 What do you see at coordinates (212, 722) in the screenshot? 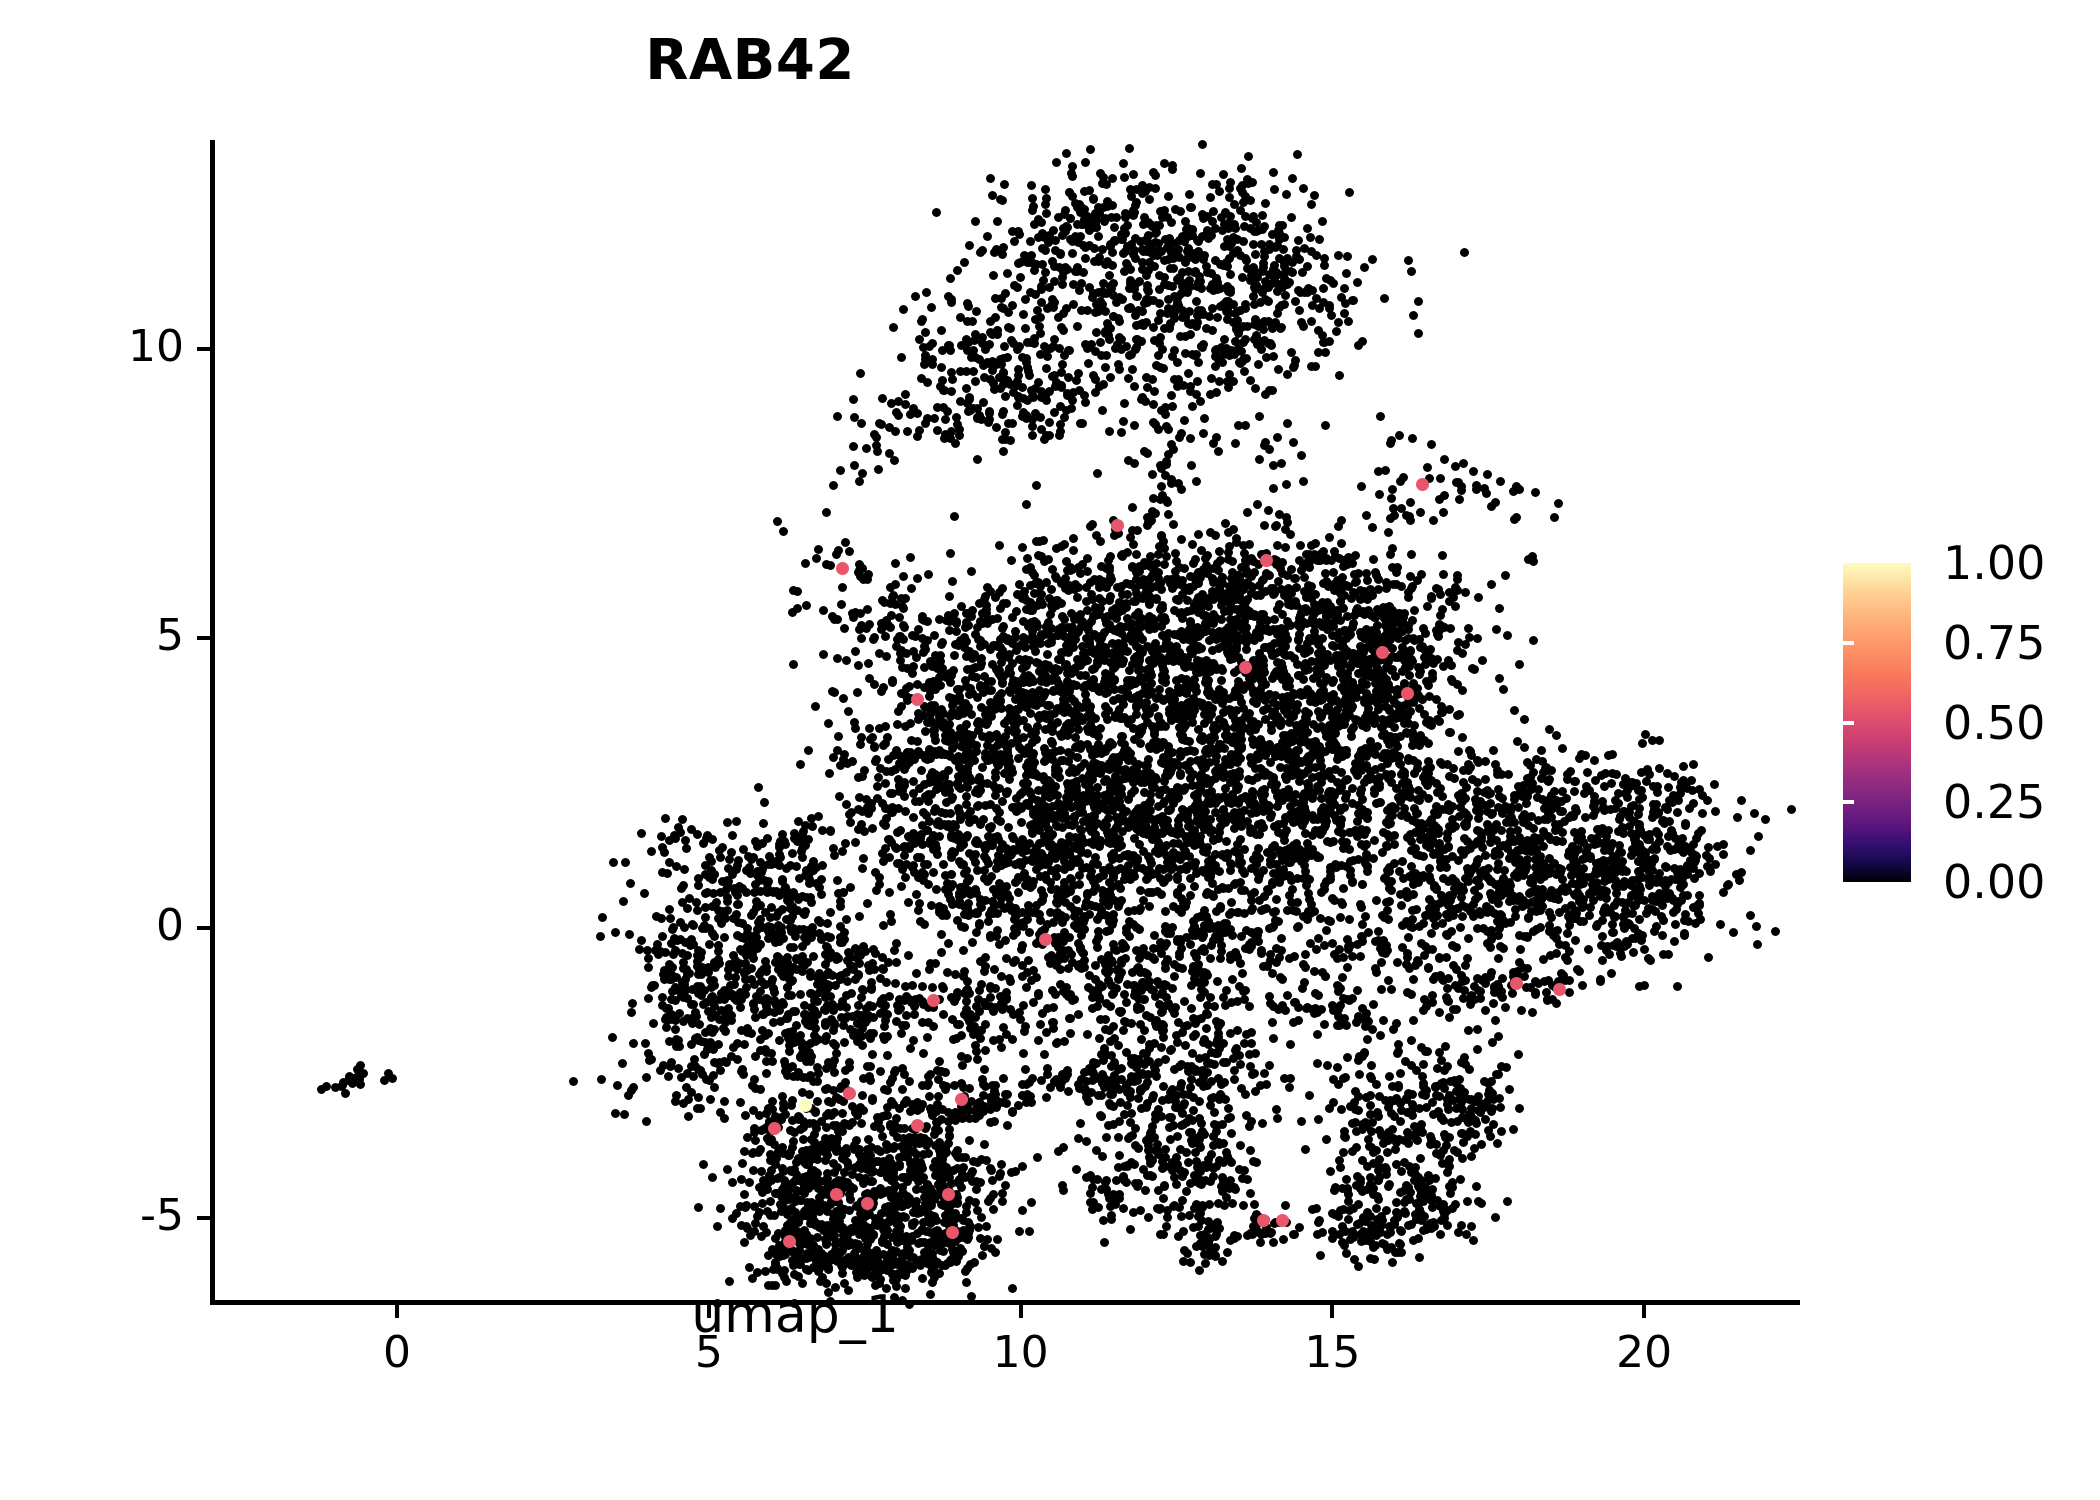
I see `y-axis-spine` at bounding box center [212, 722].